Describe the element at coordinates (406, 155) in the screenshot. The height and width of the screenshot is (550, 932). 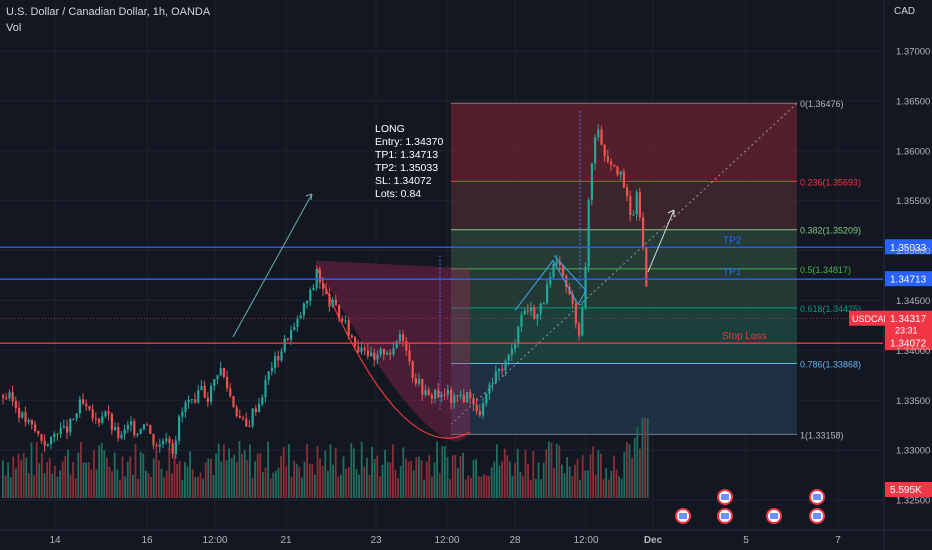
I see `trade-note-line: TP1: 1.34713` at that location.